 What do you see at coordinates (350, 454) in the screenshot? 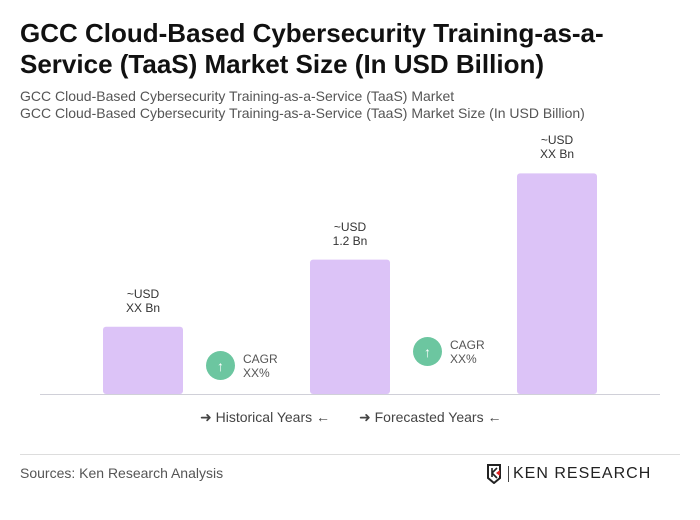
I see `divider` at bounding box center [350, 454].